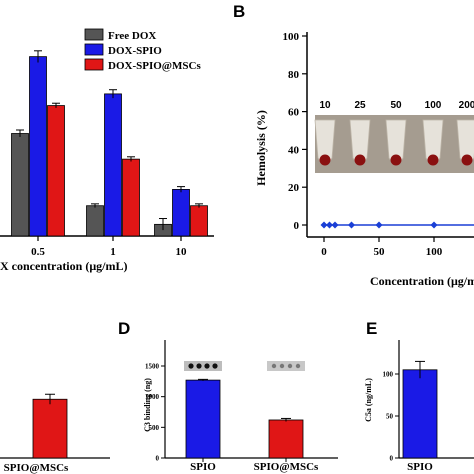  What do you see at coordinates (154, 66) in the screenshot?
I see `panel-a-legend-label: DOX-SPIO@MSCs` at bounding box center [154, 66].